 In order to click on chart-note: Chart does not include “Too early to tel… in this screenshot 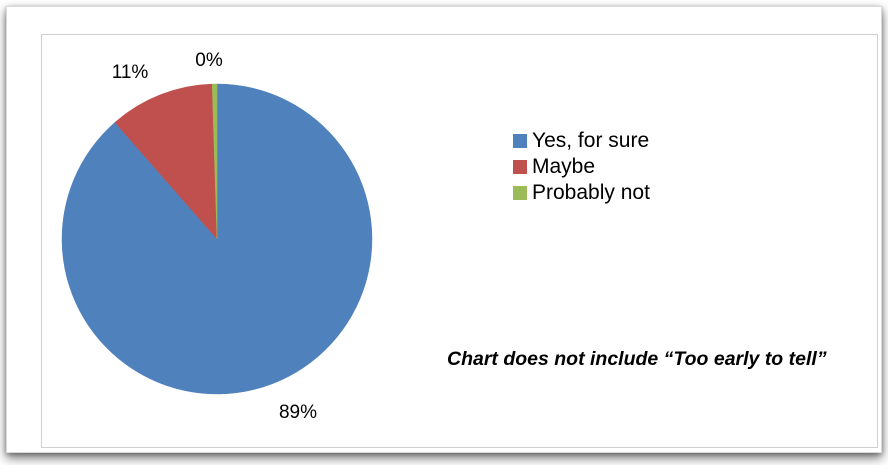, I will do `click(637, 359)`.